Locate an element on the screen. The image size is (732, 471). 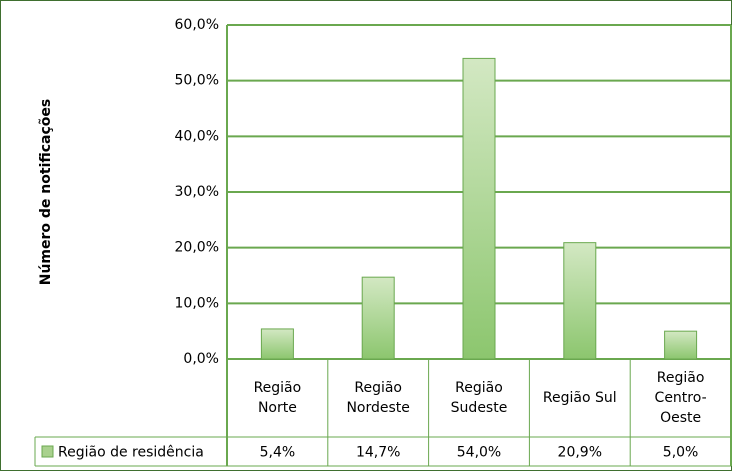
y-tick-label: 50,0% is located at coordinates (197, 81).